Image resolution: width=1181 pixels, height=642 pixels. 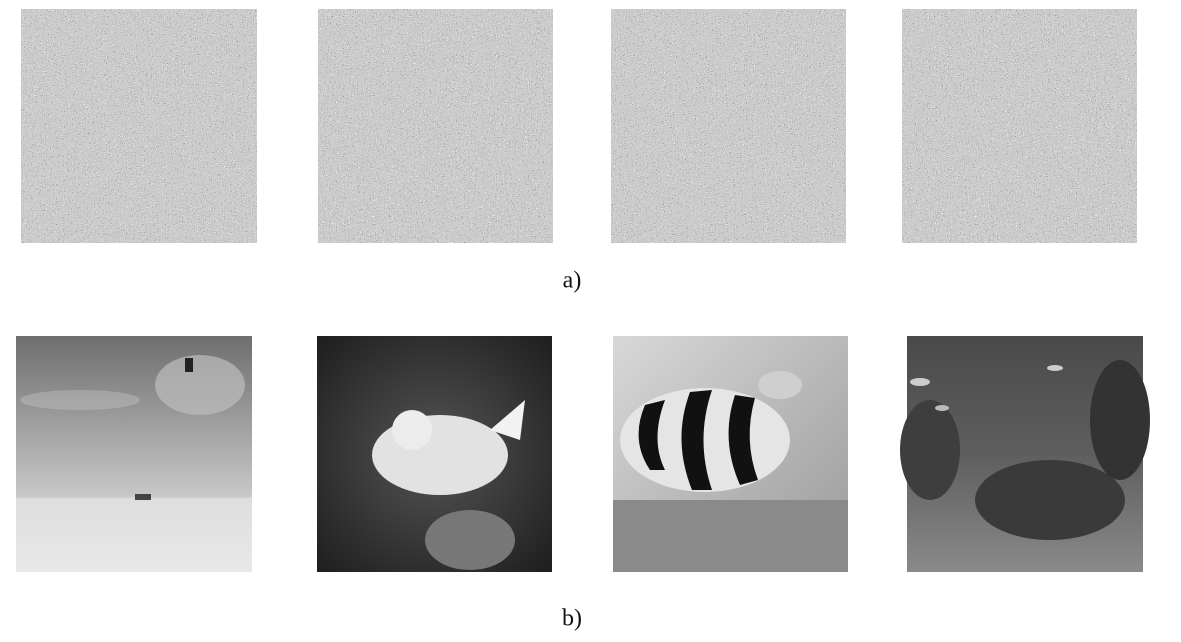 What do you see at coordinates (434, 454) in the screenshot?
I see `bird-image` at bounding box center [434, 454].